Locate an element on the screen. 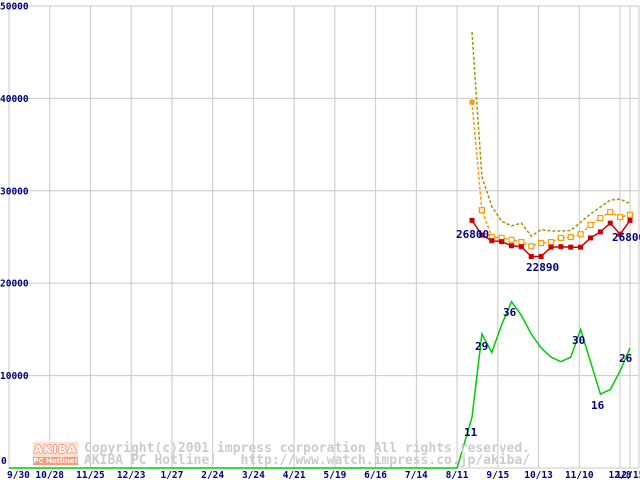  x-tick-label: 12/15 is located at coordinates (628, 475).